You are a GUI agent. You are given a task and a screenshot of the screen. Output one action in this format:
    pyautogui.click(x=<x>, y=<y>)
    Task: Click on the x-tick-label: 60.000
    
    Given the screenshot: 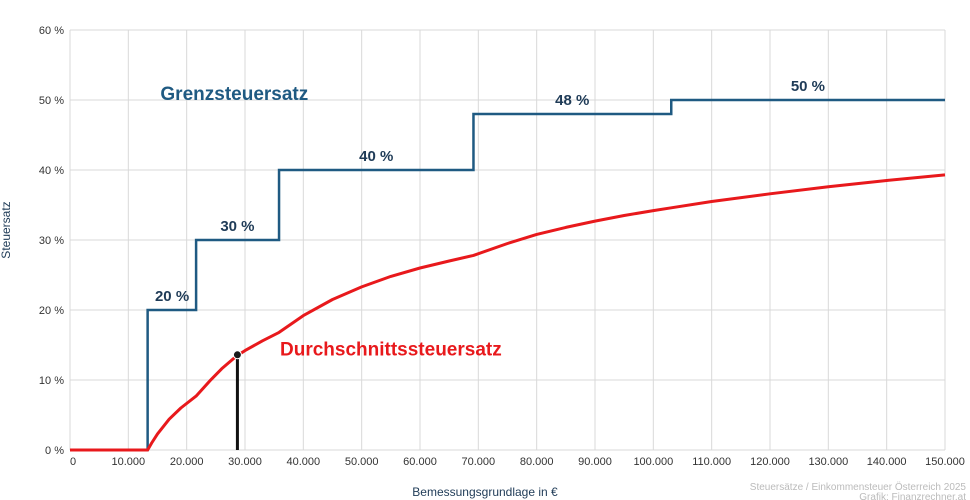 What is the action you would take?
    pyautogui.click(x=420, y=462)
    